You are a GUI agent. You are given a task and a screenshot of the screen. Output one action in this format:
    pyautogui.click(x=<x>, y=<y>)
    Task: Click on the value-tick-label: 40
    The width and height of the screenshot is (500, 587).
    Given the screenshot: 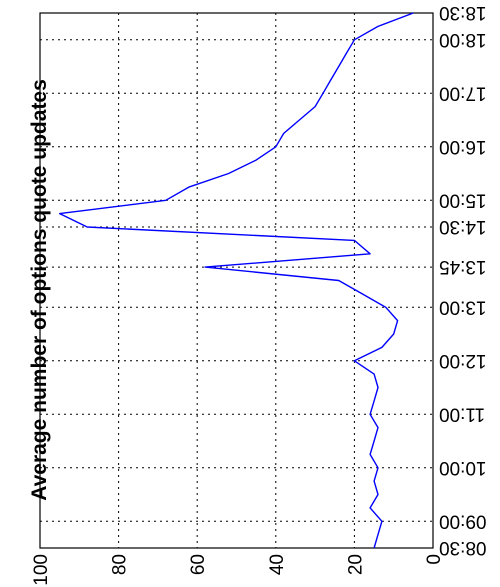 What is the action you would take?
    pyautogui.click(x=277, y=564)
    